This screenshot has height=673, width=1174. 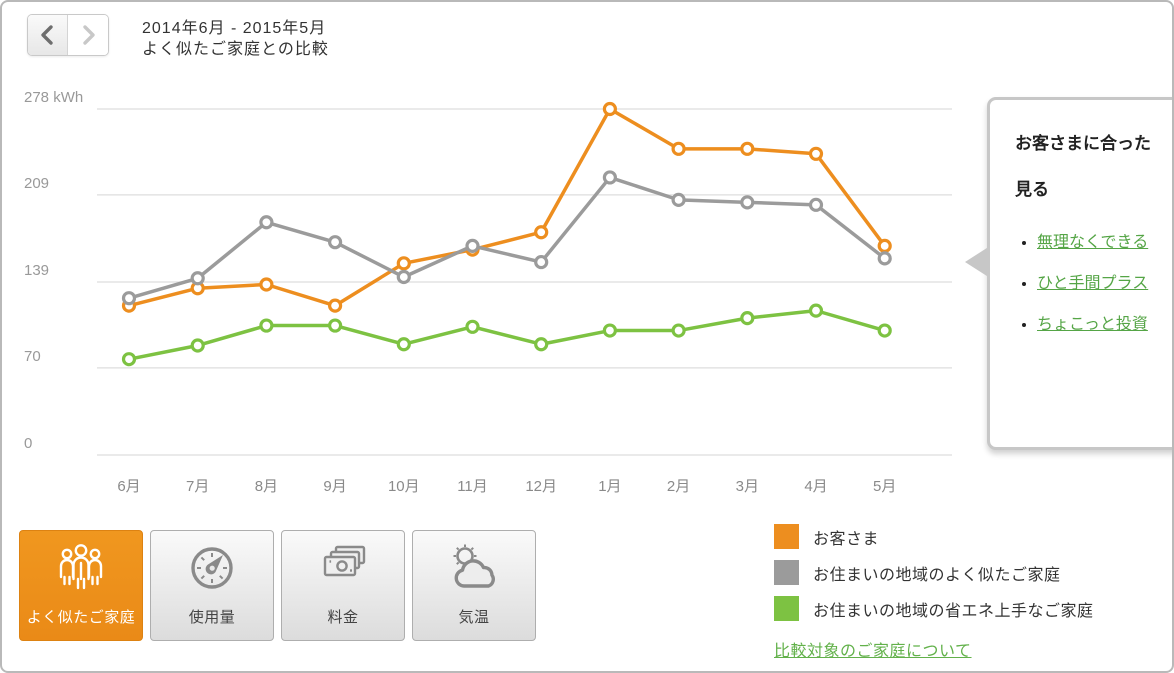 I want to click on svg-text: 8月, so click(x=266, y=486).